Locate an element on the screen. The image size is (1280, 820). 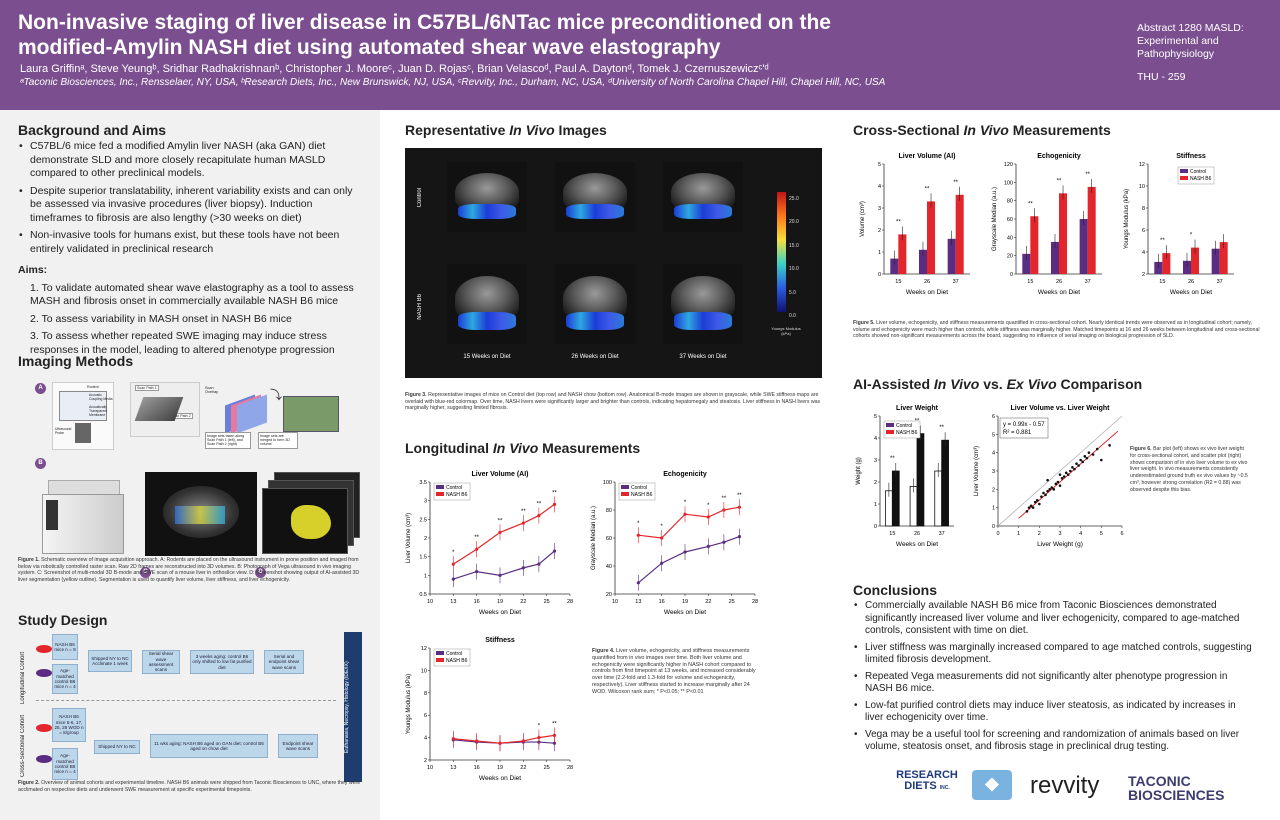
nash-line is located at coordinates (689, 522).